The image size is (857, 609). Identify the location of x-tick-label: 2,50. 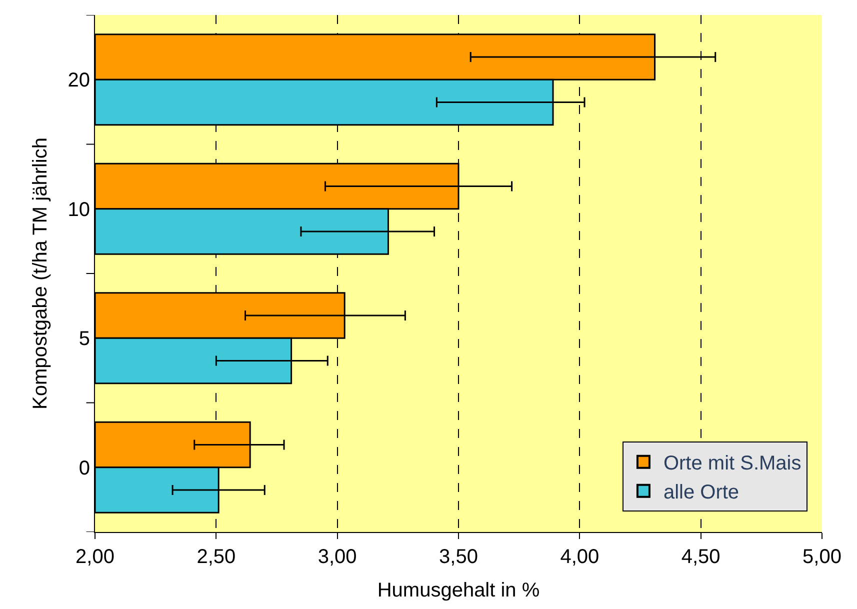
(216, 557).